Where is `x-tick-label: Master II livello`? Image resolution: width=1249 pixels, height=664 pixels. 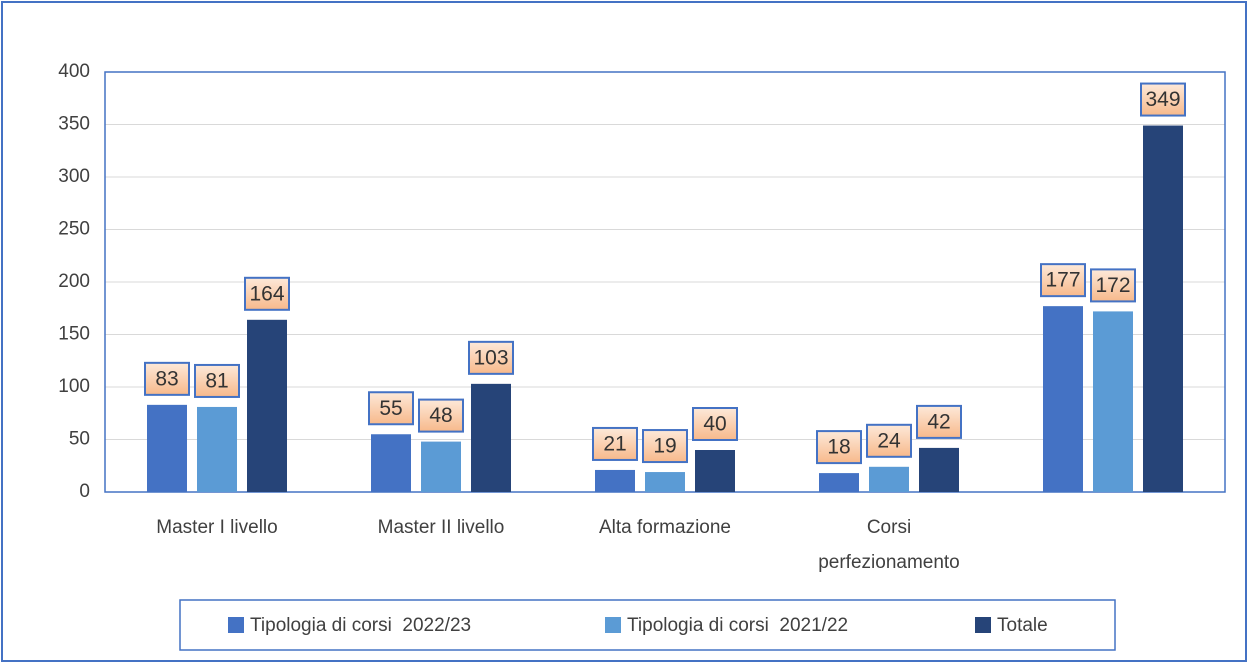 x-tick-label: Master II livello is located at coordinates (441, 527).